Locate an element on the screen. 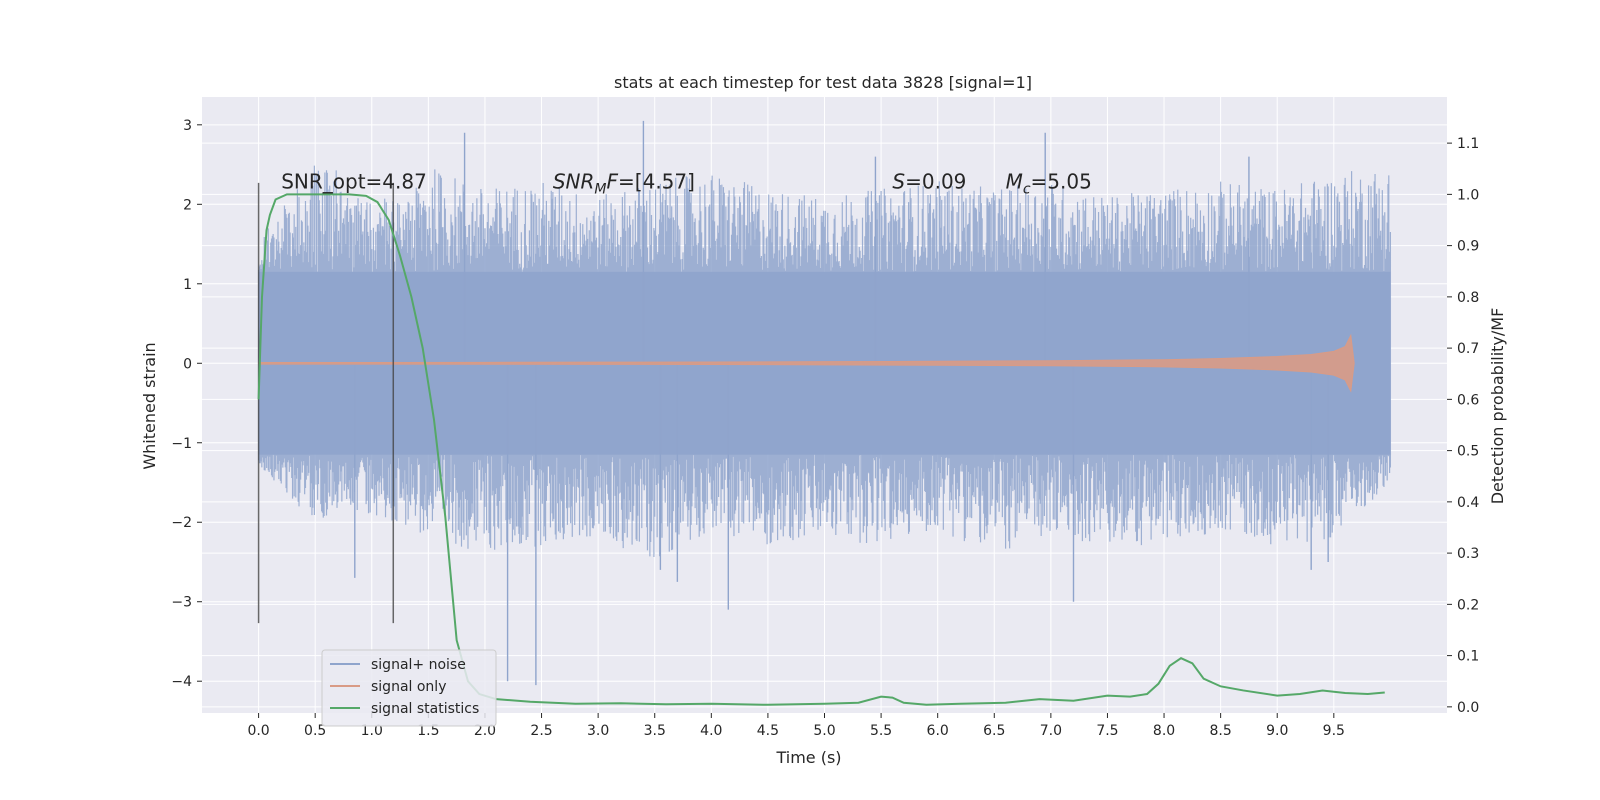  x-tick-label: 2.5 is located at coordinates (541, 731).